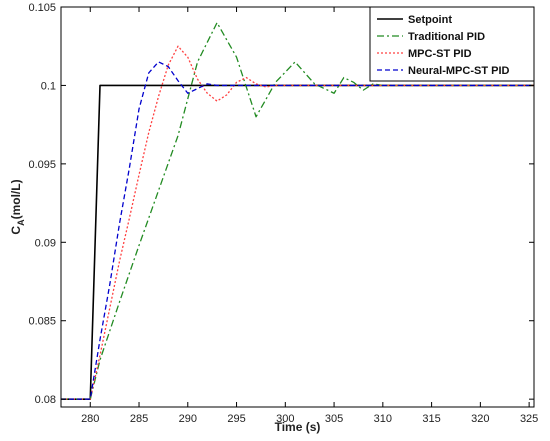 This screenshot has height=441, width=550. I want to click on y-axis-title-rest: (mol/L), so click(16, 199).